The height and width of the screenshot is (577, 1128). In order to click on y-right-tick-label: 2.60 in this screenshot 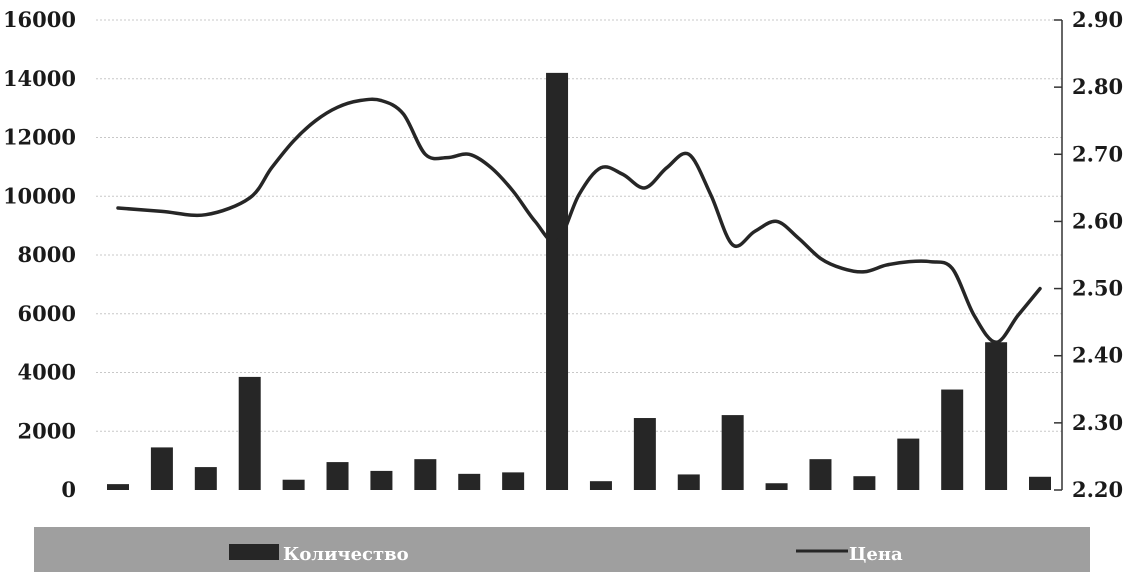, I will do `click(1097, 220)`.